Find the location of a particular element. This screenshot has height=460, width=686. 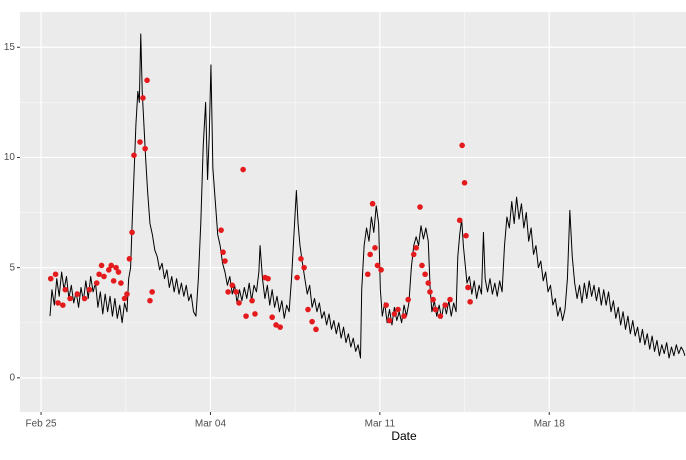

y-tick-label: 0 is located at coordinates (12, 377).